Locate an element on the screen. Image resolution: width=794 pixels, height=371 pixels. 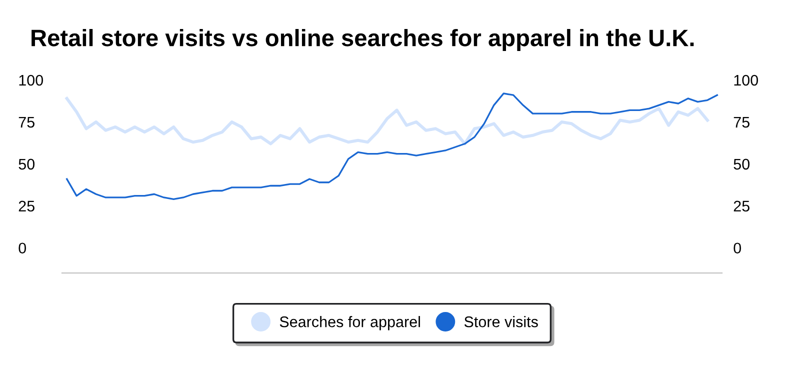
y-tick-label: 25 is located at coordinates (26, 206).